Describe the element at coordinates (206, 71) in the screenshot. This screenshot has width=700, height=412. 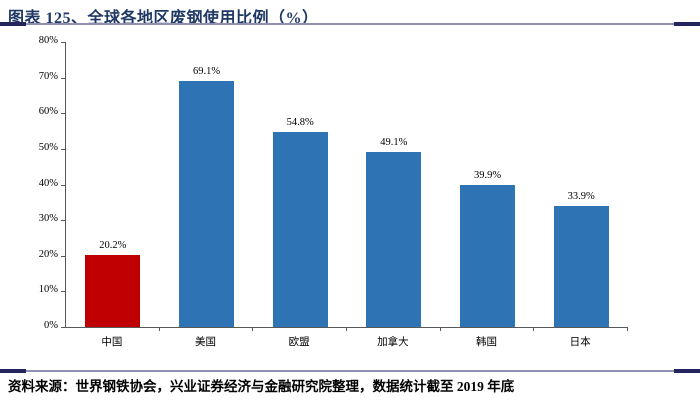
I see `bar-value-label: 69.1%` at that location.